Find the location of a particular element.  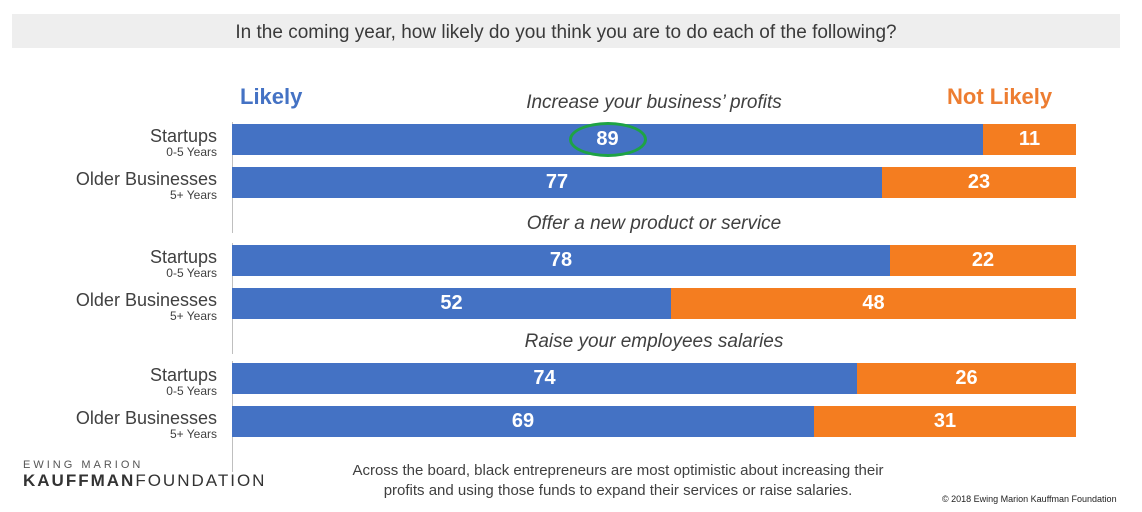

not-likely-value-label: 11 is located at coordinates (1029, 139).